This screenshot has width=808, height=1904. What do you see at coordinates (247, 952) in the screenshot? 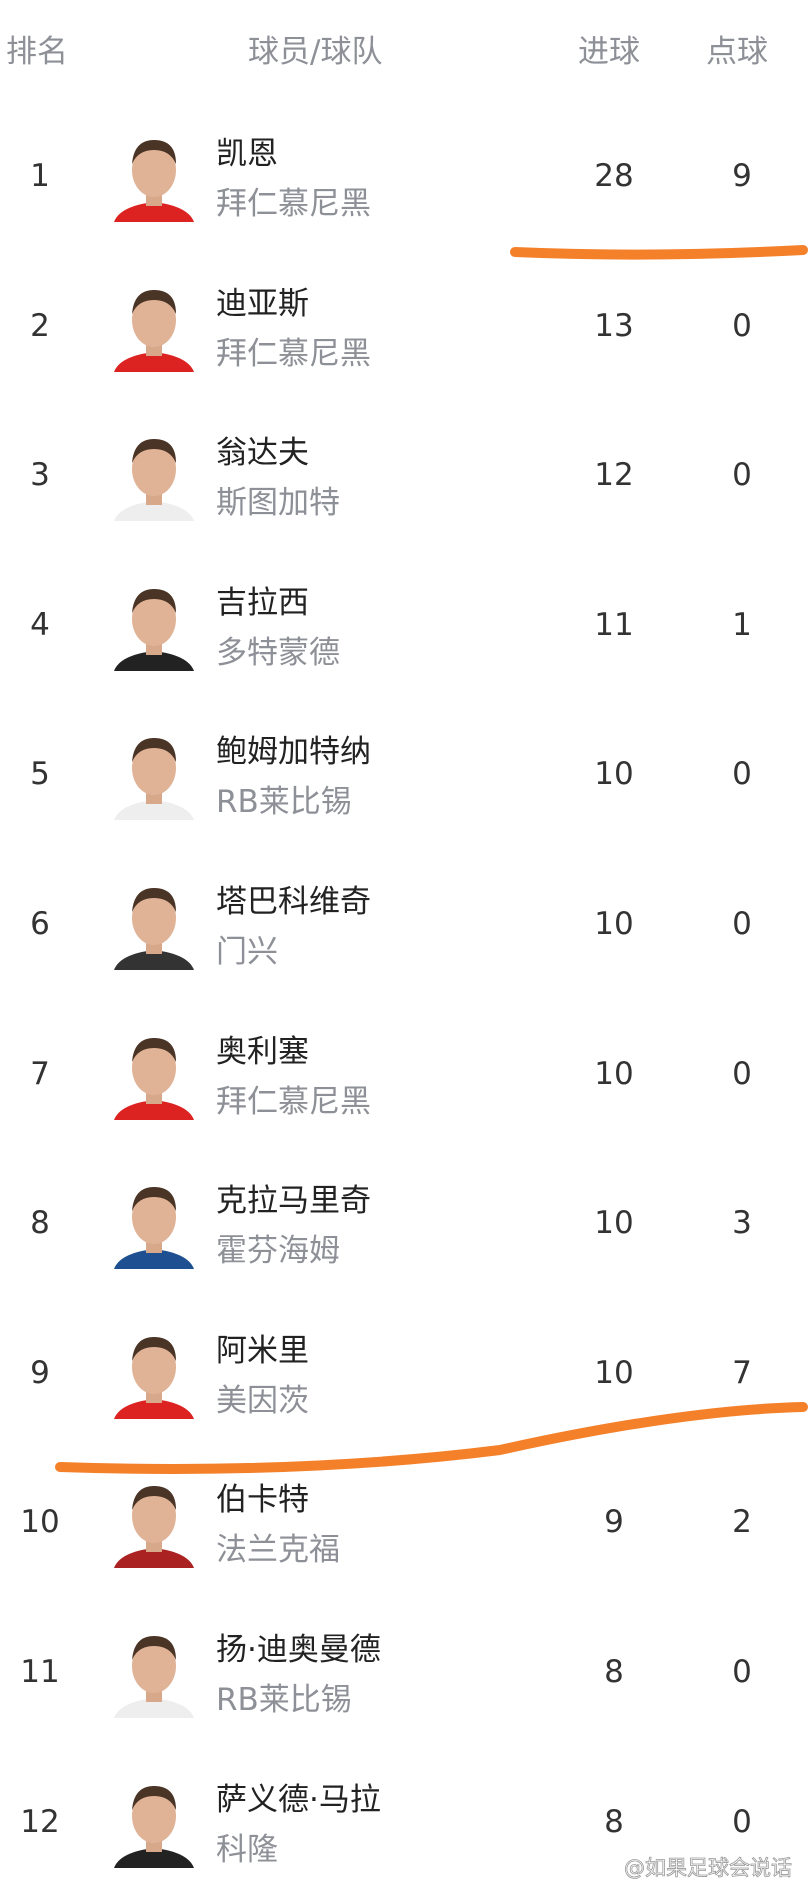
I see `team-name: 门兴` at bounding box center [247, 952].